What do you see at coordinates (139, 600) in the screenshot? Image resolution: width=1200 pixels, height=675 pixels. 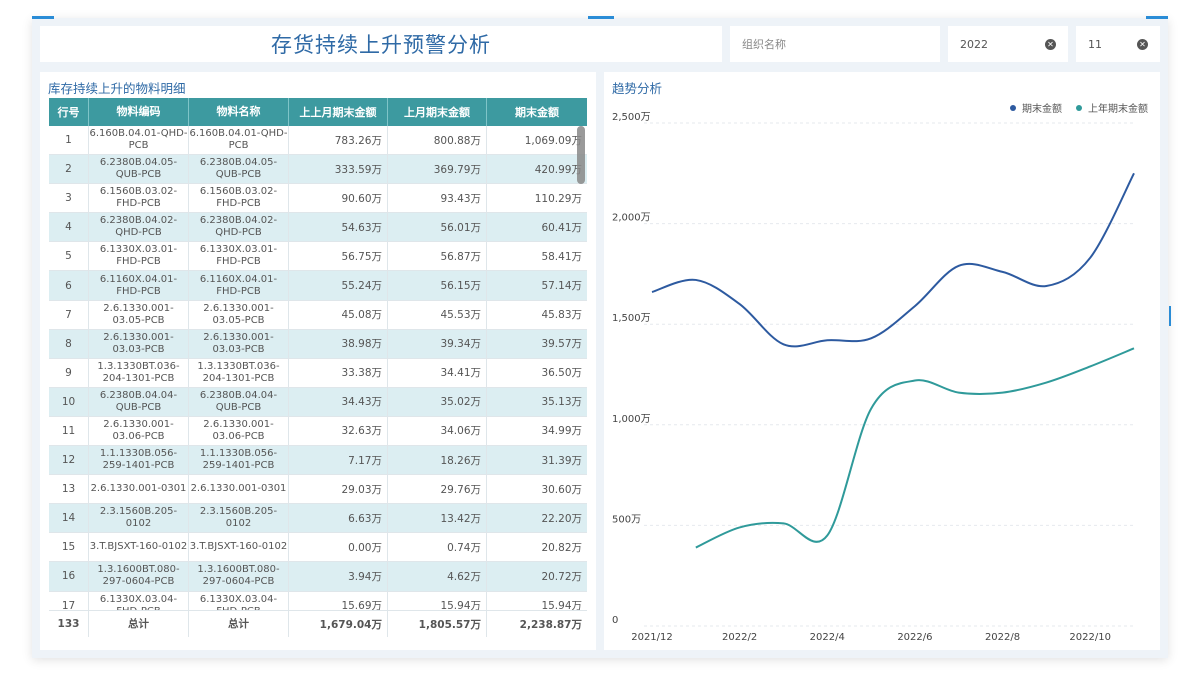 I see `cell-code: 6.1330X.03.04-FHD-PCB` at bounding box center [139, 600].